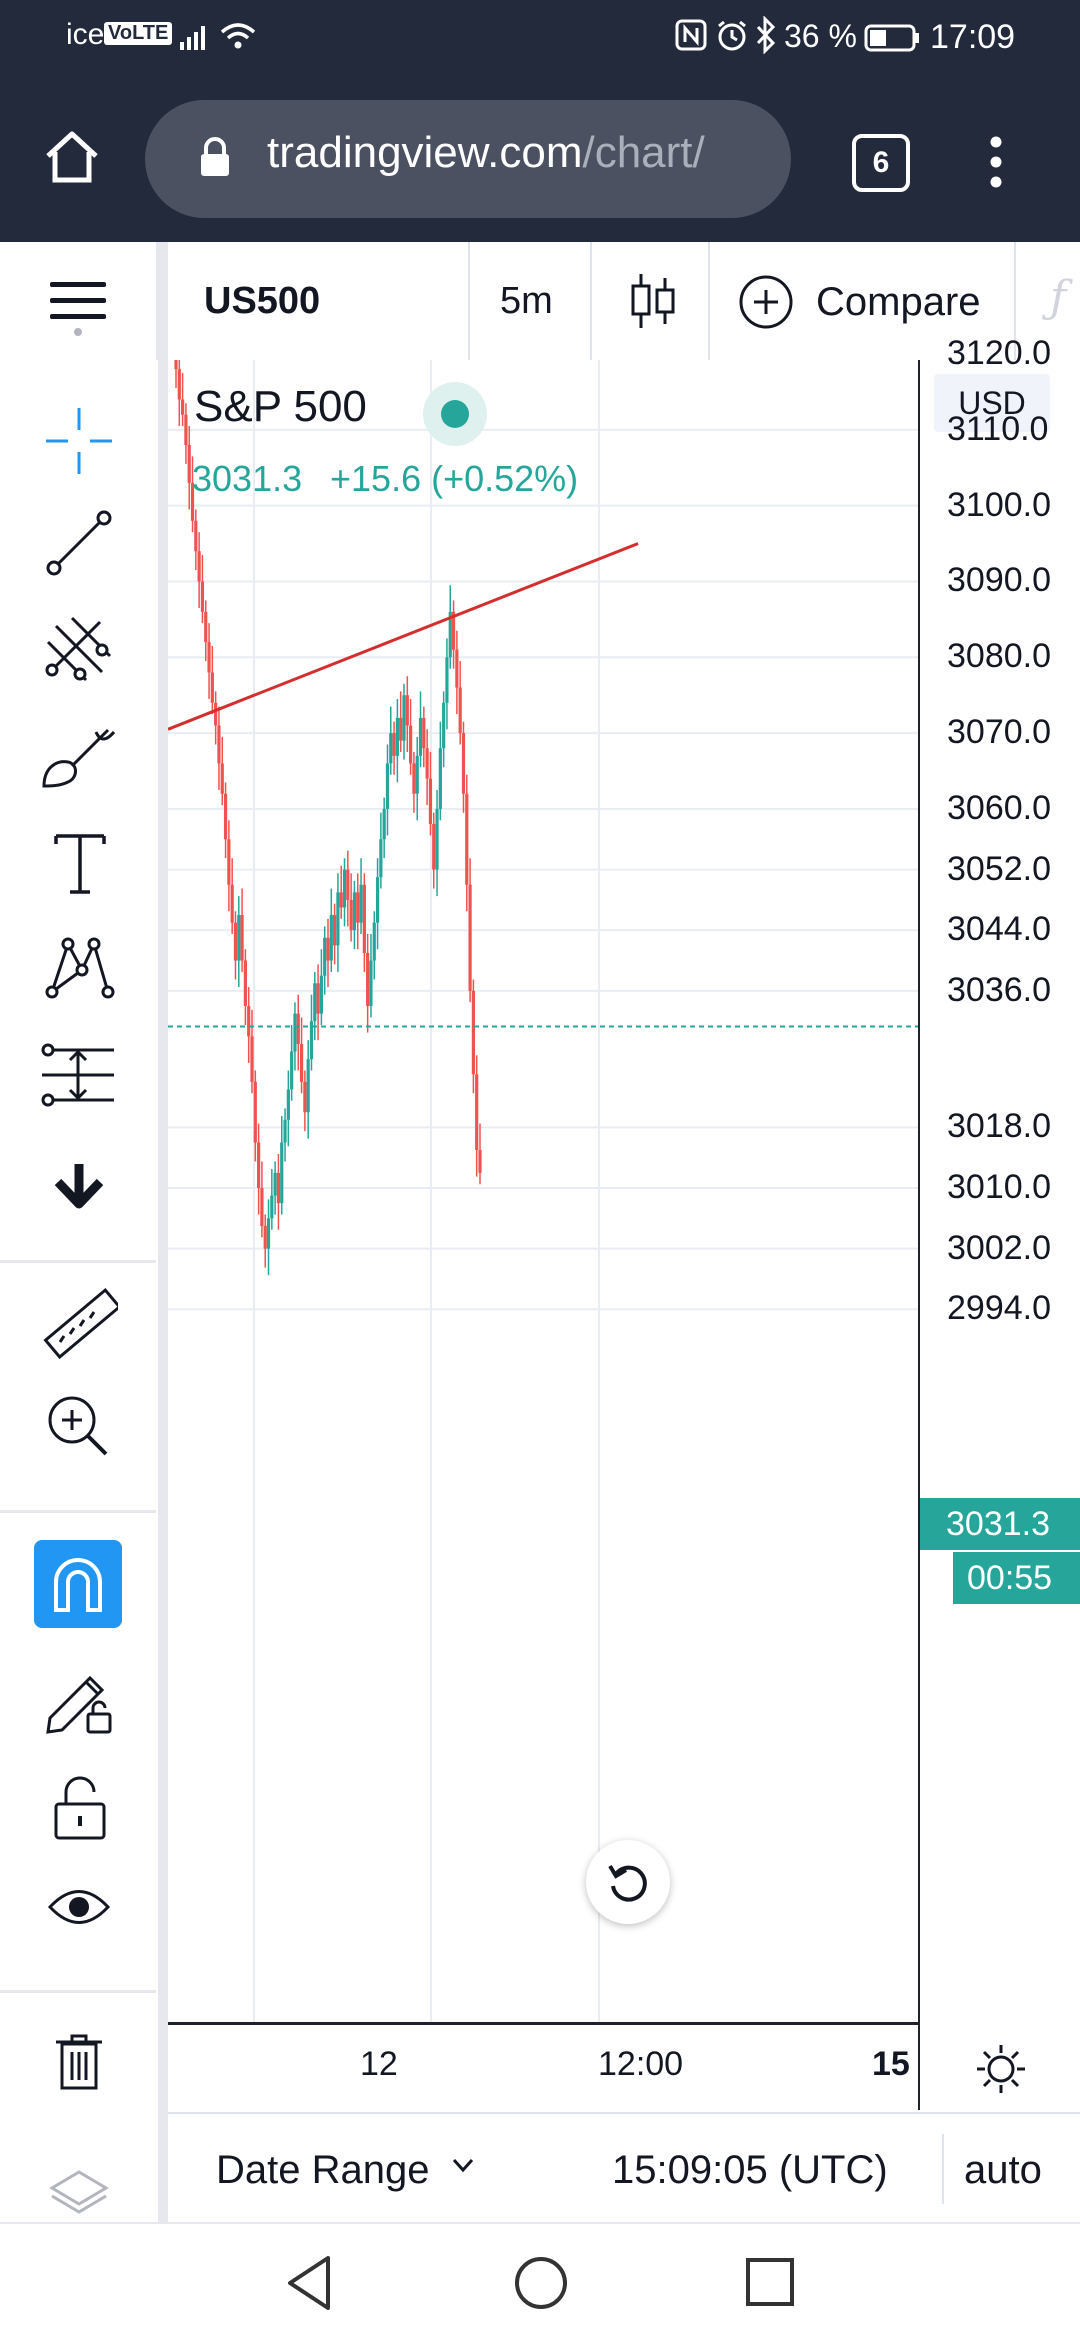  I want to click on home-icon, so click(72, 156).